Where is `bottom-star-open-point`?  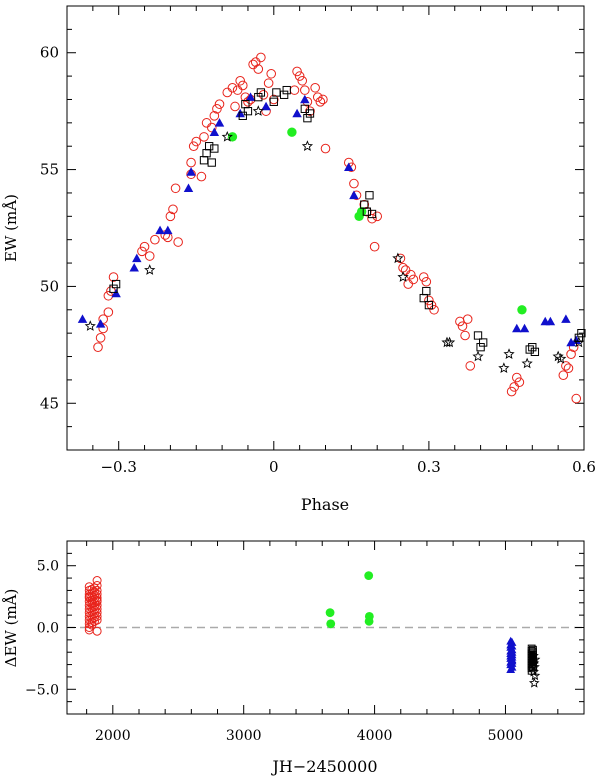 bottom-star-open-point is located at coordinates (535, 659).